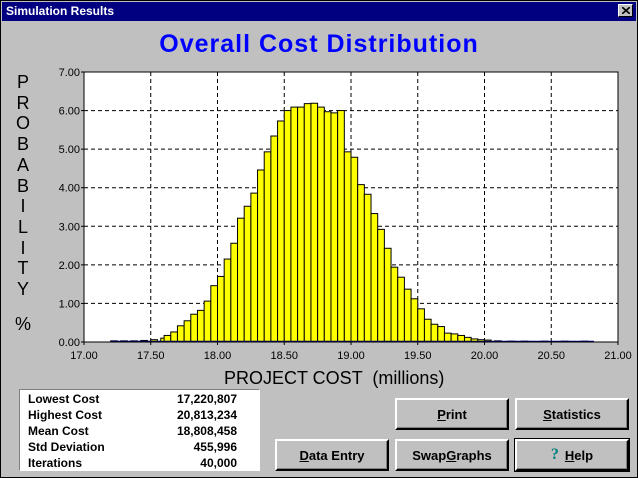 The image size is (638, 478). I want to click on y-axis-label-letter: L, so click(22, 226).